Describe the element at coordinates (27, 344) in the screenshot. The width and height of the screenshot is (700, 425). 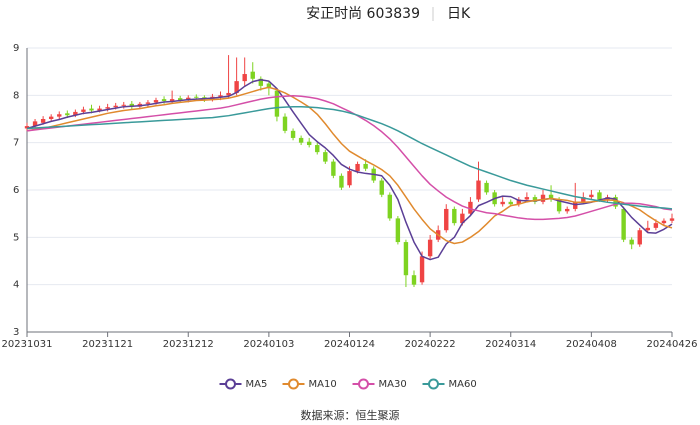
I see `x-tick-label: 20231031` at that location.